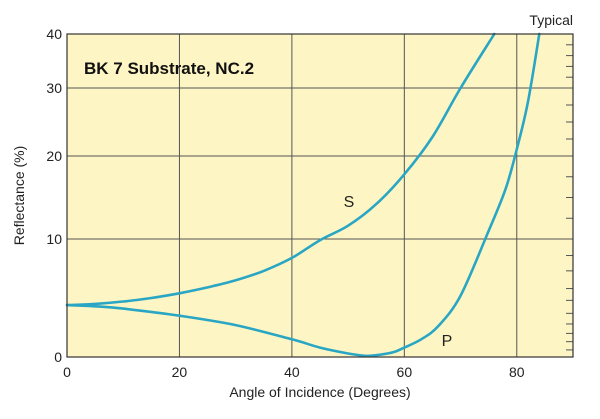 The image size is (600, 419). Describe the element at coordinates (19, 196) in the screenshot. I see `y-axis-title: Reflectance (%)` at that location.